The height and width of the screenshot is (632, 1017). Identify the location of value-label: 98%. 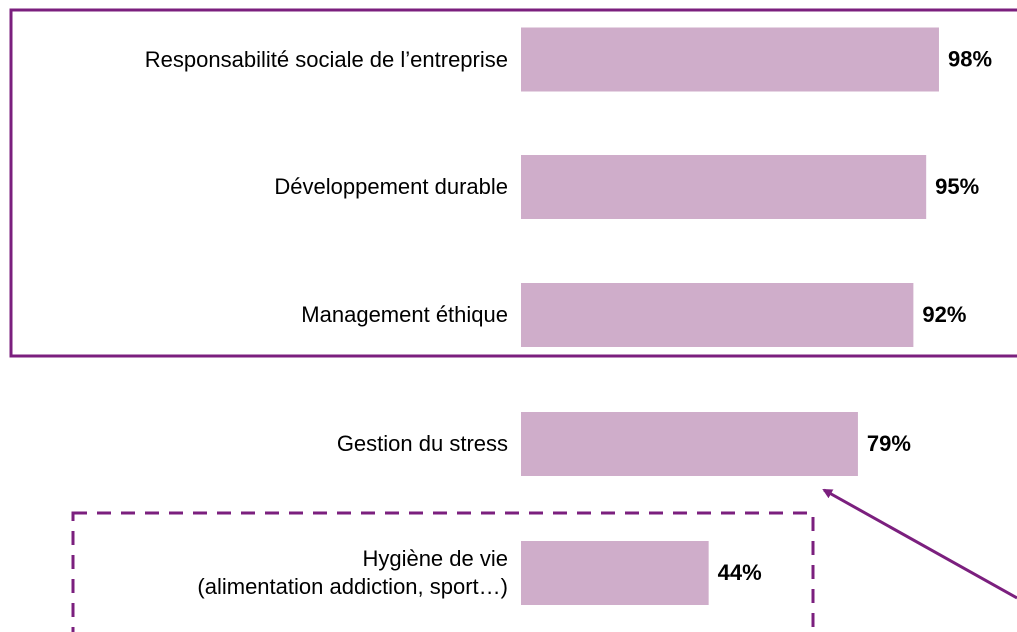
(970, 58).